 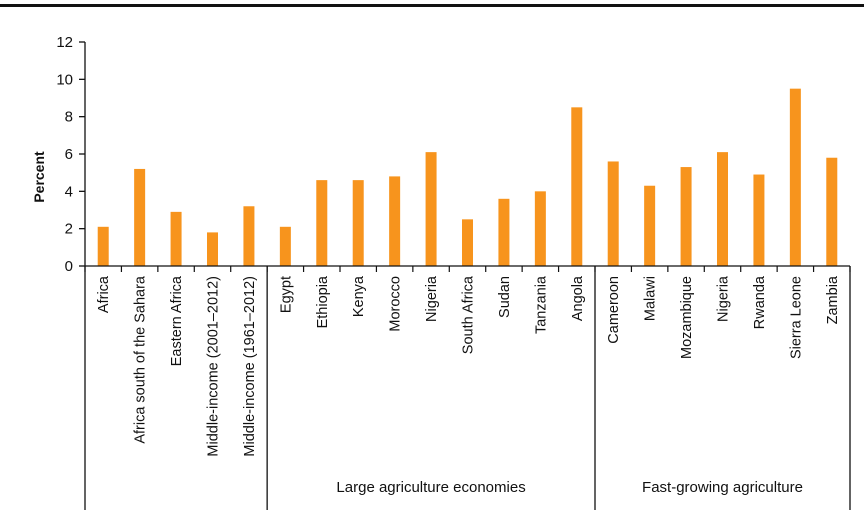 What do you see at coordinates (359, 296) in the screenshot?
I see `category-label: Kenya` at bounding box center [359, 296].